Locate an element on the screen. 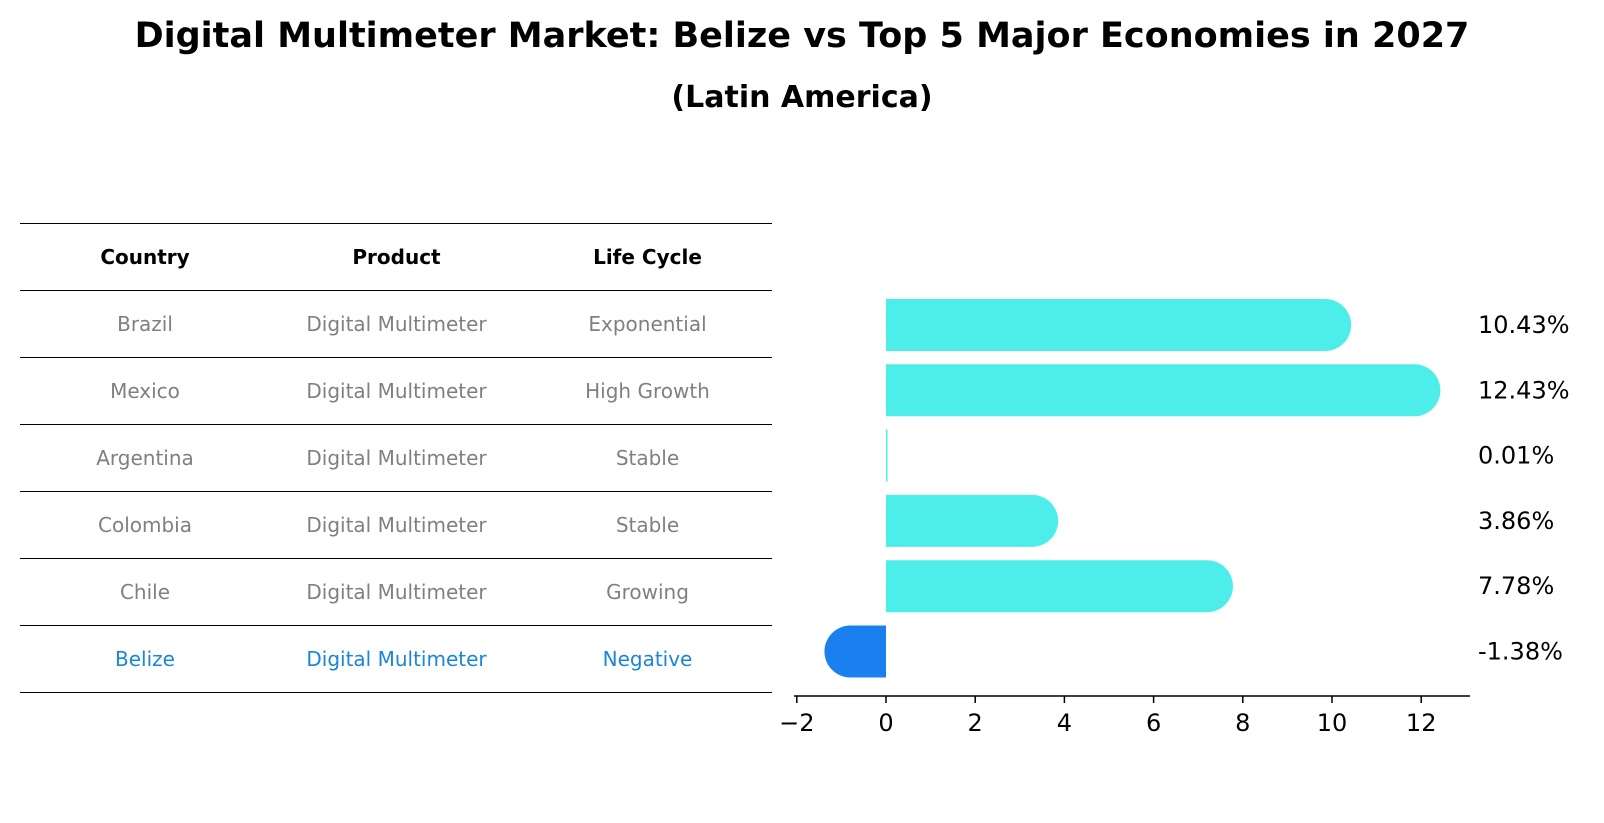 The image size is (1604, 823). header-product: Product is located at coordinates (396, 257).